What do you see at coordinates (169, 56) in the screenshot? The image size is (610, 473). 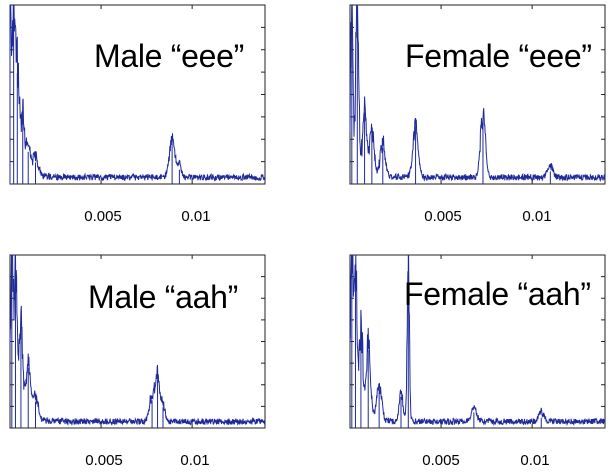 I see `panel-title: Male “eee”` at bounding box center [169, 56].